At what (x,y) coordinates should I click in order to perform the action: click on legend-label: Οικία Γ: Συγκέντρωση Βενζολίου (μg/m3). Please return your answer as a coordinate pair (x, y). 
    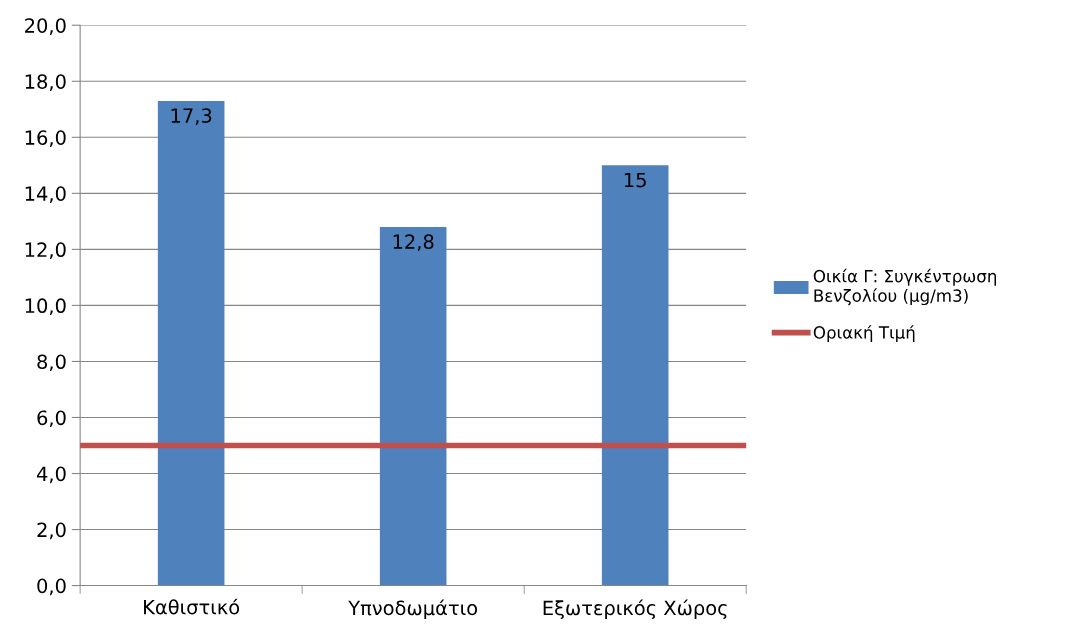
    Looking at the image, I should click on (904, 287).